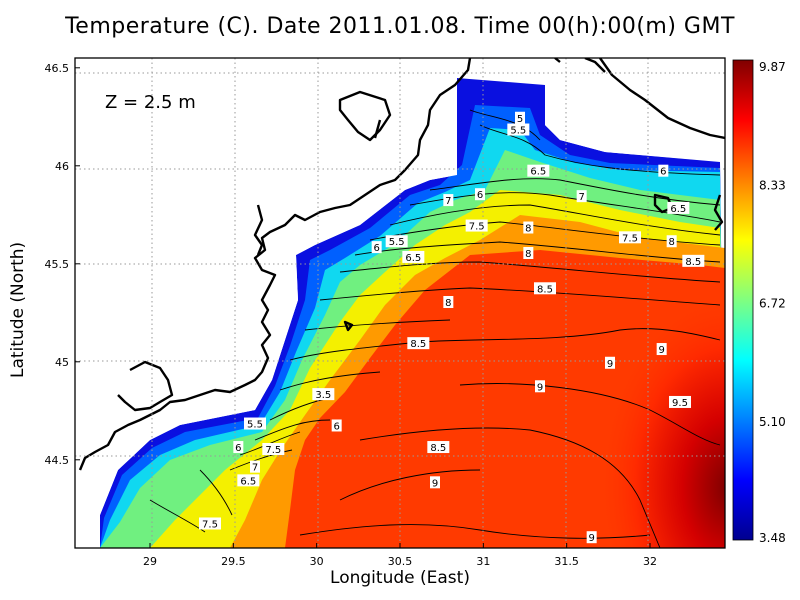 The height and width of the screenshot is (600, 800). Describe the element at coordinates (150, 102) in the screenshot. I see `depth-label: Z = 2.5 m` at that location.